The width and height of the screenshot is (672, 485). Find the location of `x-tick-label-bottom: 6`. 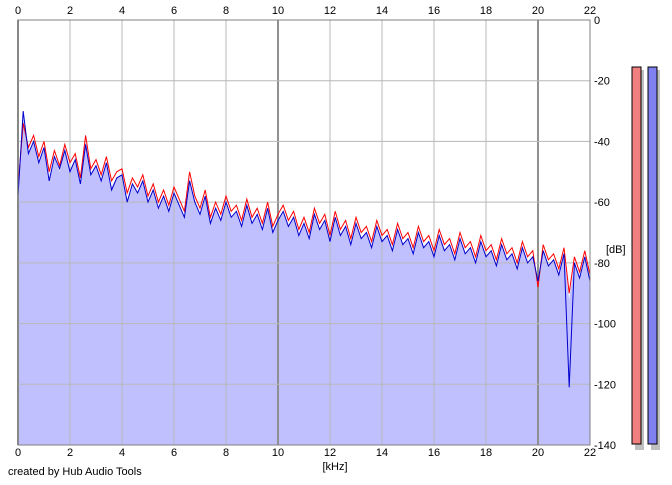

x-tick-label-bottom: 6 is located at coordinates (174, 453).